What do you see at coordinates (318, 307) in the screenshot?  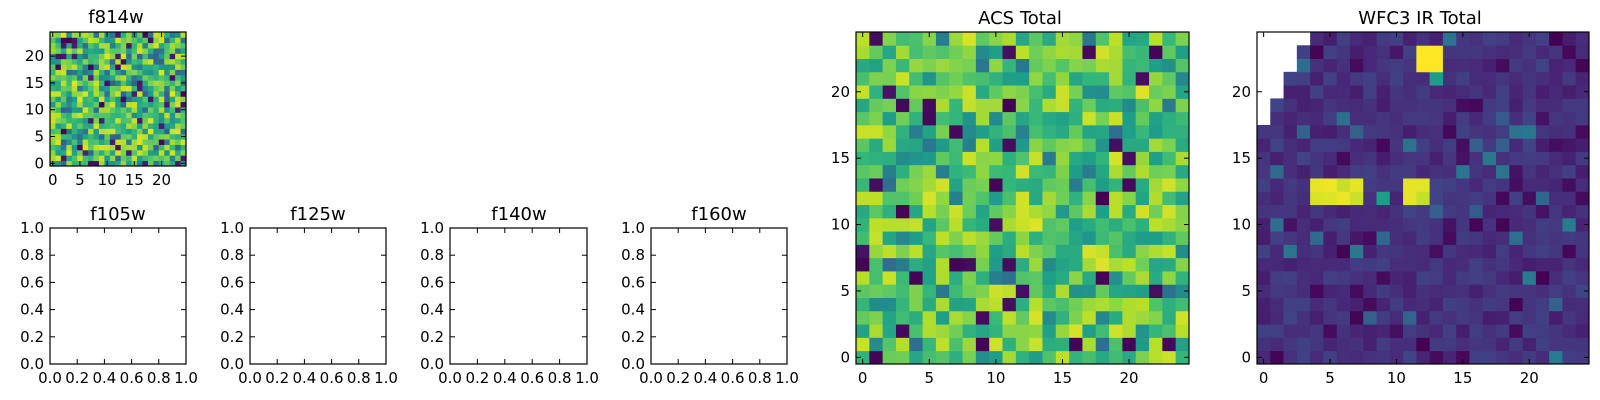 I see `x-ticks: 0.0 0.2 0.4 0.6 0.8 1.0` at bounding box center [318, 307].